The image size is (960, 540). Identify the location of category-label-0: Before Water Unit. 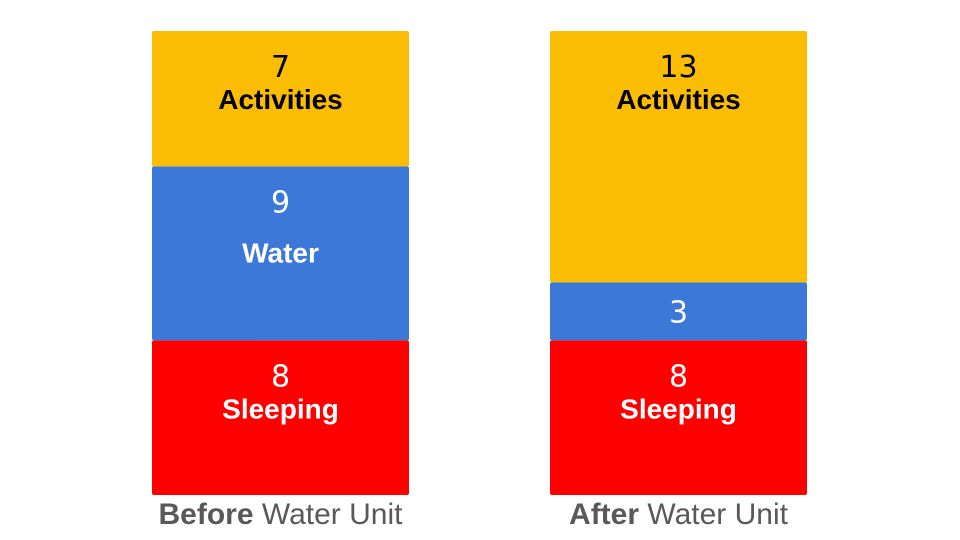
(281, 514).